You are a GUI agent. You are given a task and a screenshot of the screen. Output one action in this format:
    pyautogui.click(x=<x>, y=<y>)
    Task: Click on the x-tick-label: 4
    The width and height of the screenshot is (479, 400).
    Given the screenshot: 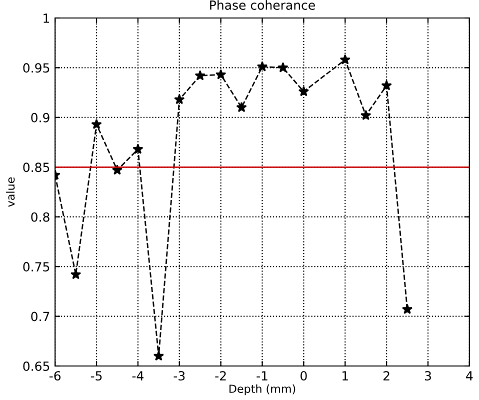 What is the action you would take?
    pyautogui.click(x=469, y=375)
    